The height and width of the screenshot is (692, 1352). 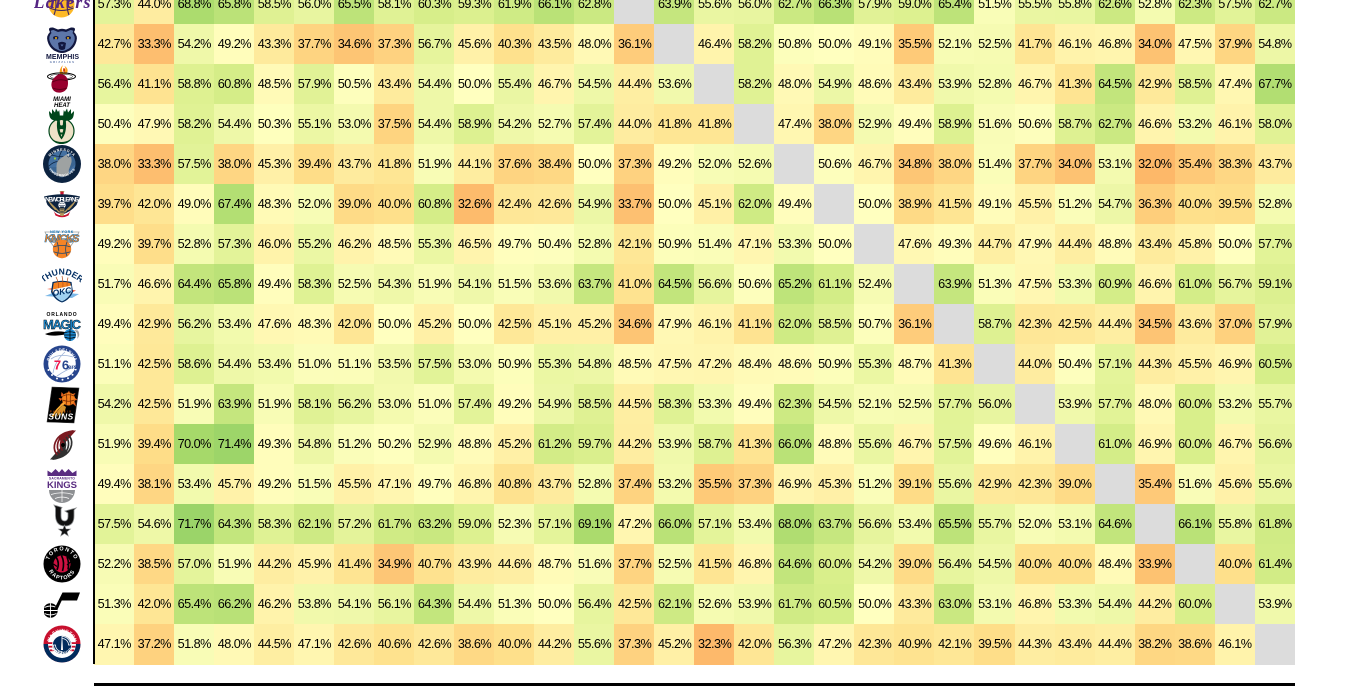 I want to click on svg-text: HEAT, so click(x=62, y=105).